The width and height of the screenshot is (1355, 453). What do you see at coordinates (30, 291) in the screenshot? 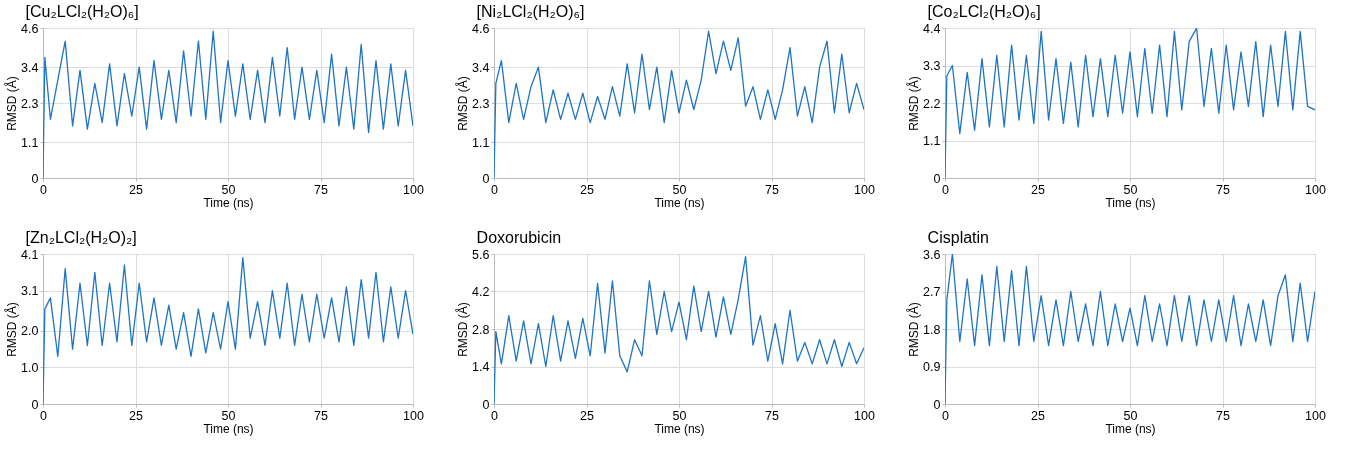
I see `y-tick-label: 3.1` at bounding box center [30, 291].